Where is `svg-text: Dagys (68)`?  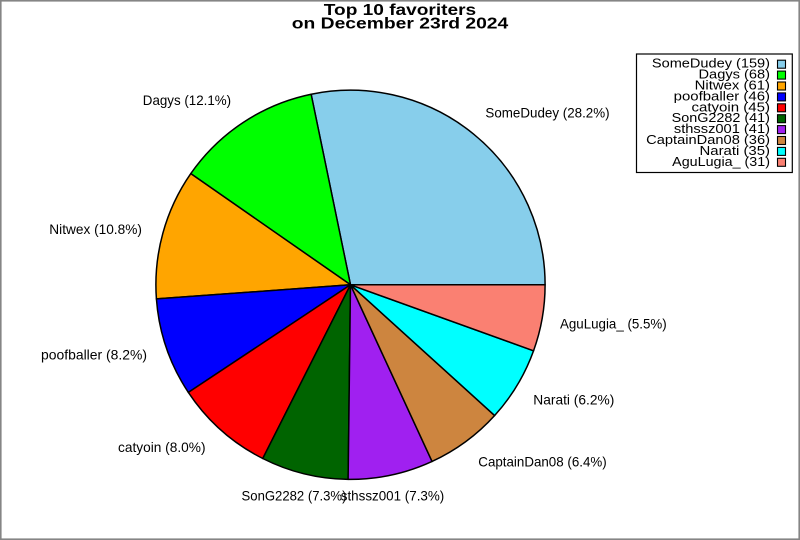
svg-text: Dagys (68) is located at coordinates (735, 74).